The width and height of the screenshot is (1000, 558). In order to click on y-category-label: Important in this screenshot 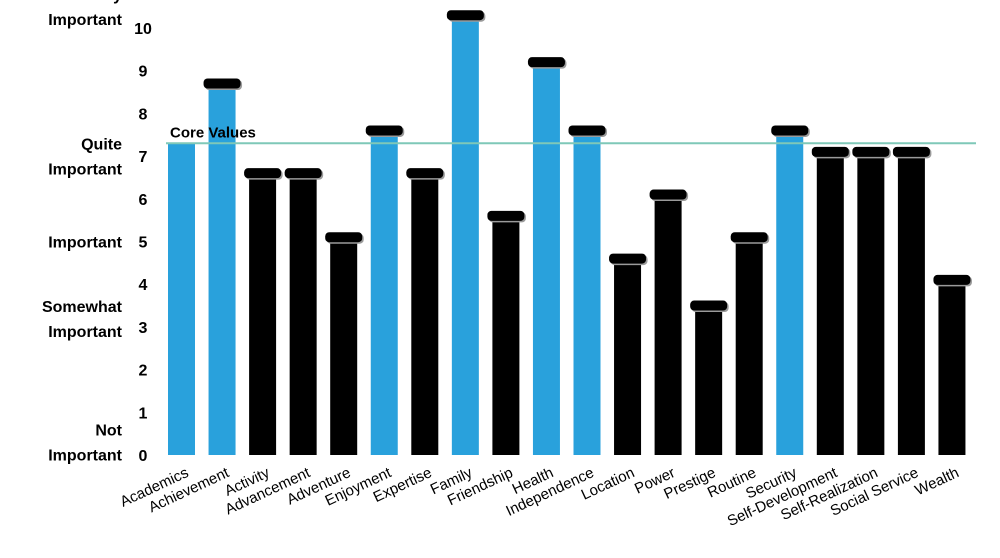, I will do `click(85, 243)`.